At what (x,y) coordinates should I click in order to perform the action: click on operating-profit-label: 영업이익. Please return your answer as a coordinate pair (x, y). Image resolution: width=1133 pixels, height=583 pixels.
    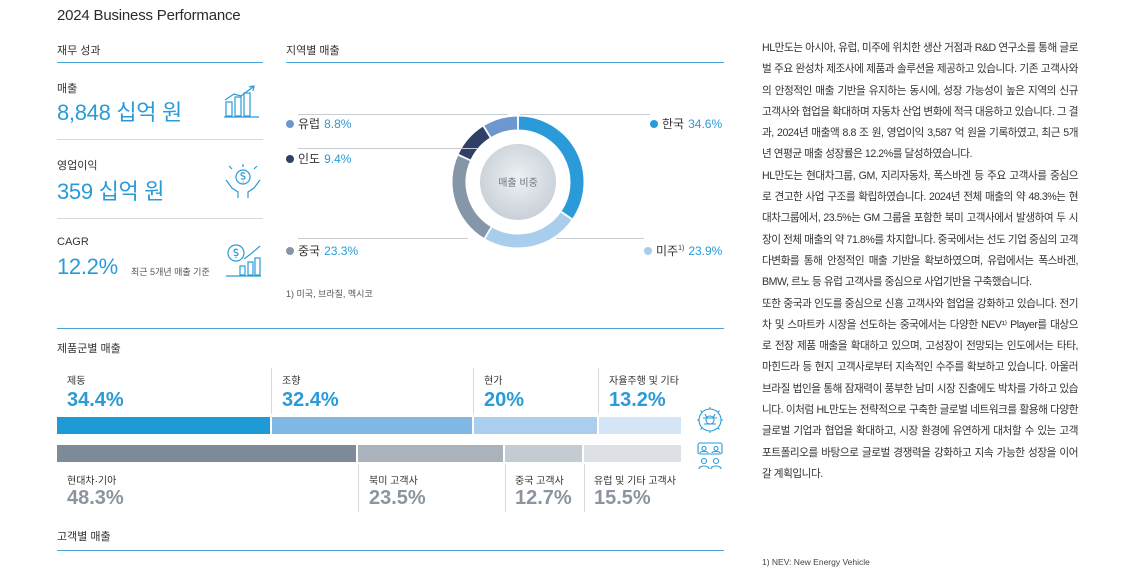
    Looking at the image, I should click on (77, 166).